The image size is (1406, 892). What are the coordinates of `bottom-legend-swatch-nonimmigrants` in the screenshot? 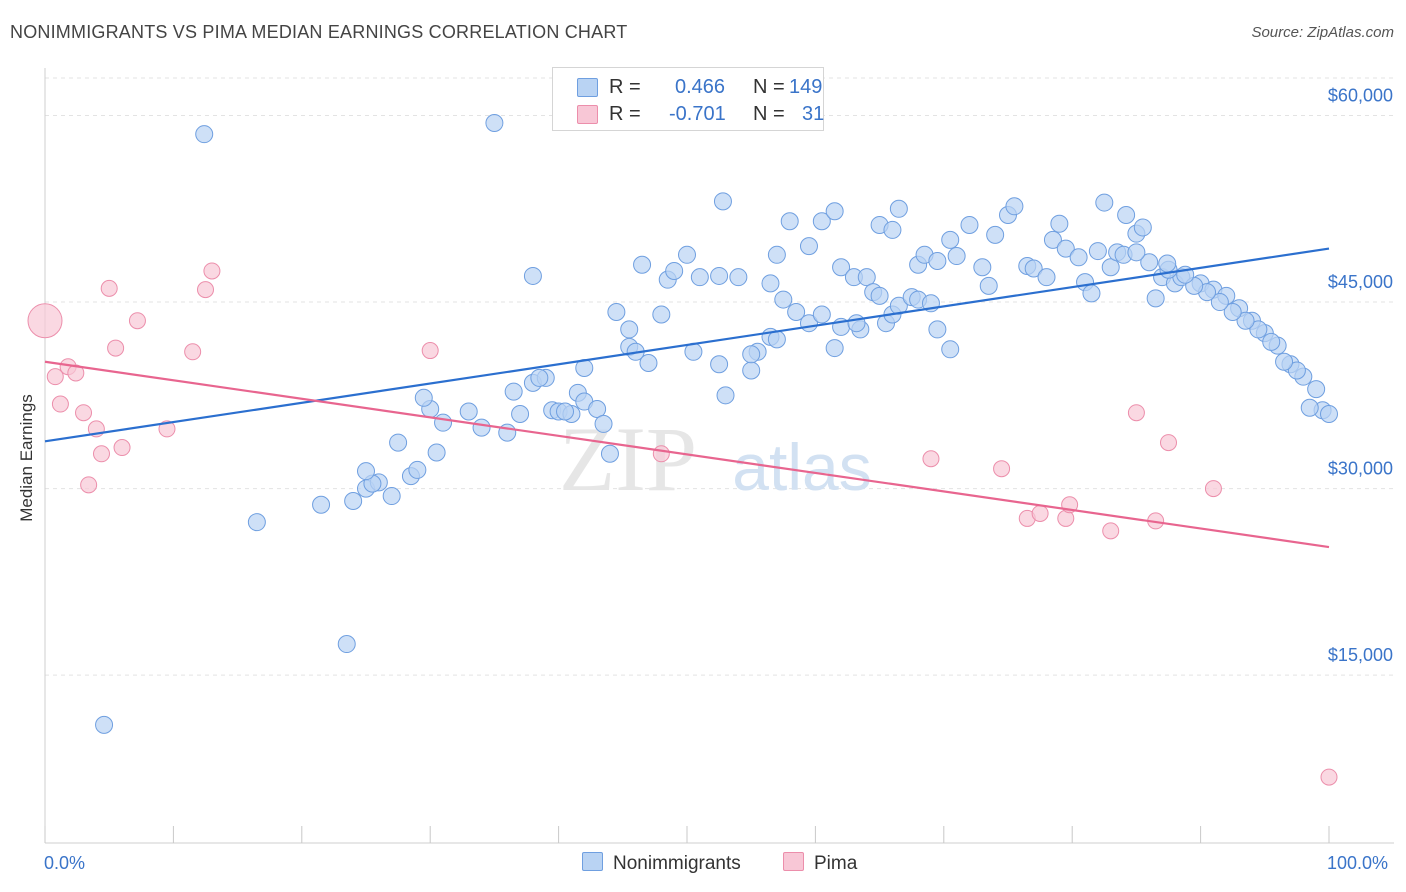 It's located at (592, 861).